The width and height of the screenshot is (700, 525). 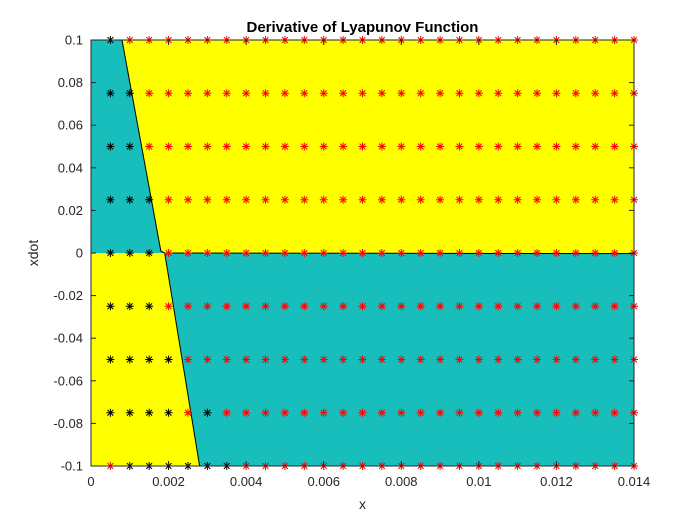 I want to click on y-tick-label: 0, so click(x=79, y=253).